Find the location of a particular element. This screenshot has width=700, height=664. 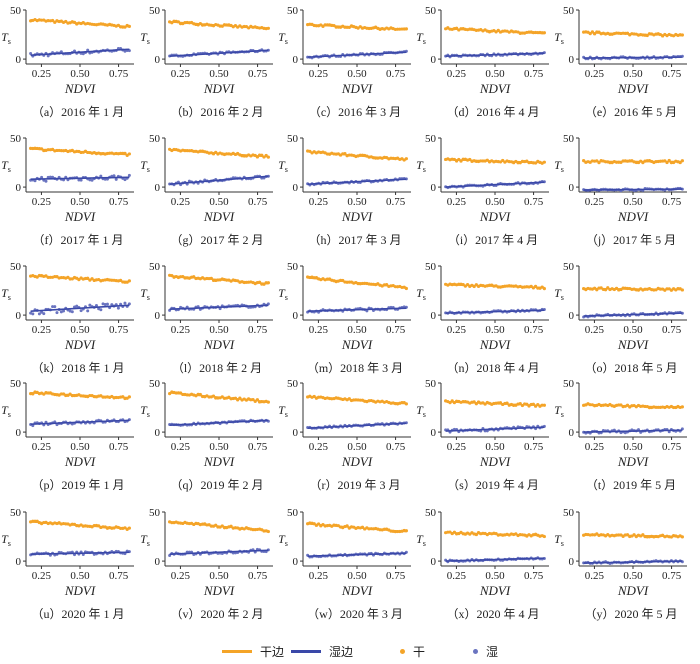

legend-dry-label: 干 is located at coordinates (419, 651).